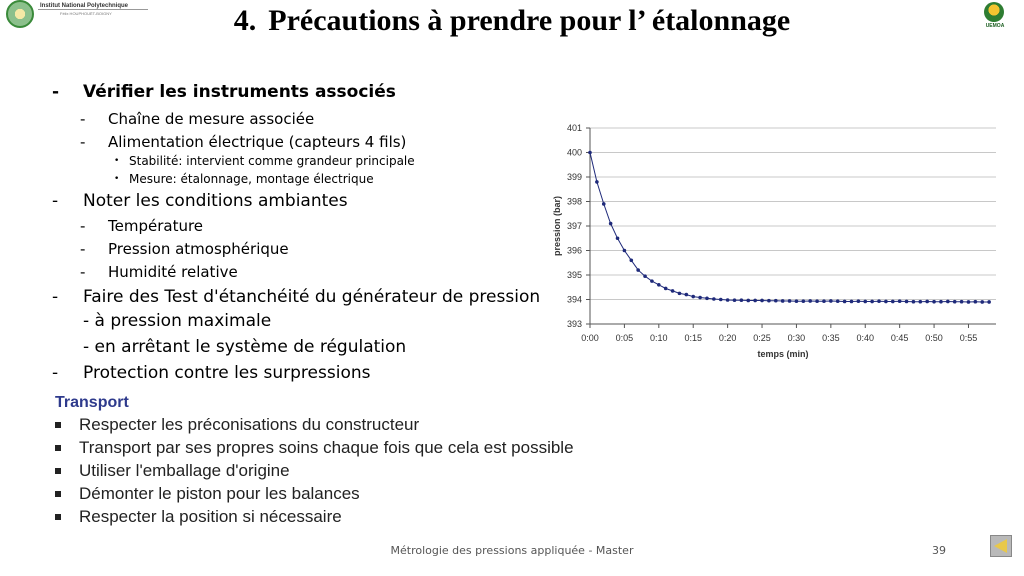 The image size is (1024, 576). Describe the element at coordinates (659, 338) in the screenshot. I see `x-tick-label: 0:10` at that location.